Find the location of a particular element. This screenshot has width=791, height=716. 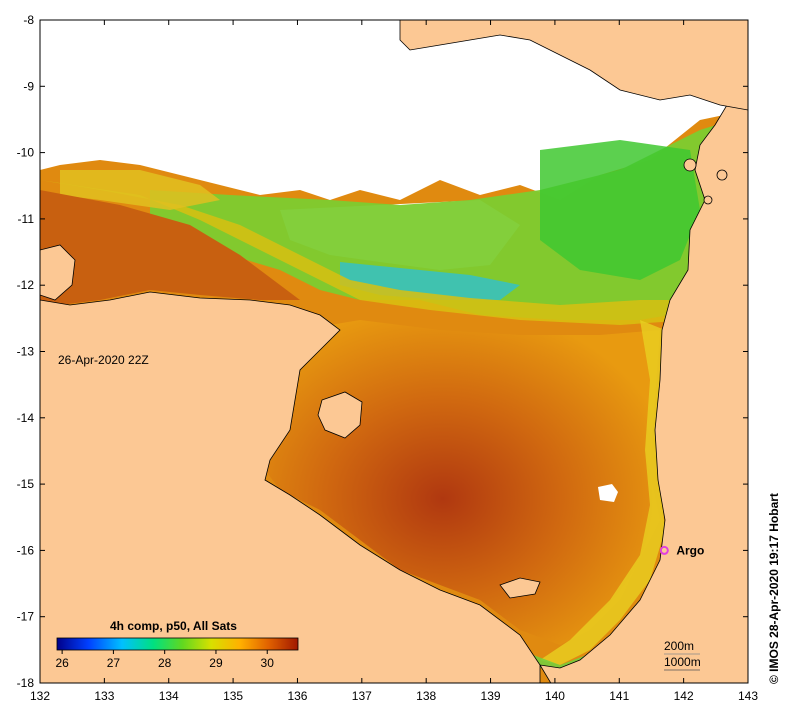

colorbar-ticks: 26 27 28 29 30 is located at coordinates (164, 660).